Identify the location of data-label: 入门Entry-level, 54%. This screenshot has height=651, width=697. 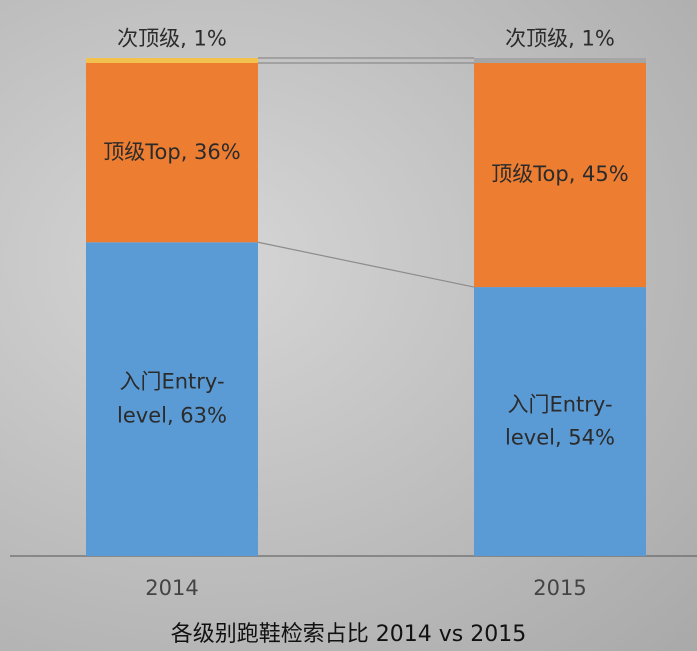
(560, 420).